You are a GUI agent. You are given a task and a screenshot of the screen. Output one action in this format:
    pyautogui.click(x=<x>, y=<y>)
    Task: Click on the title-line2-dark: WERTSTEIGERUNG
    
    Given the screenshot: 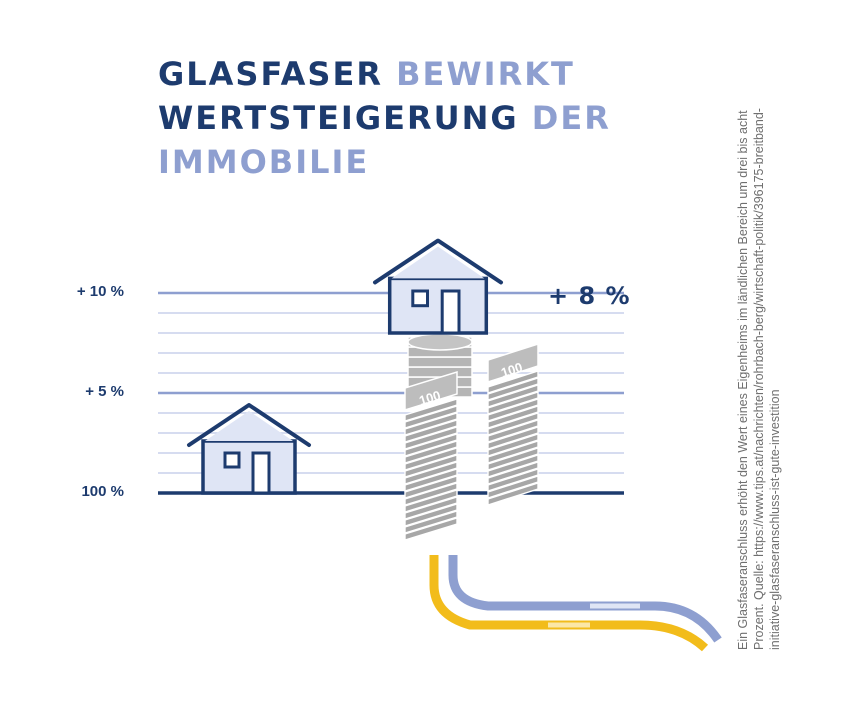 What is the action you would take?
    pyautogui.click(x=338, y=118)
    